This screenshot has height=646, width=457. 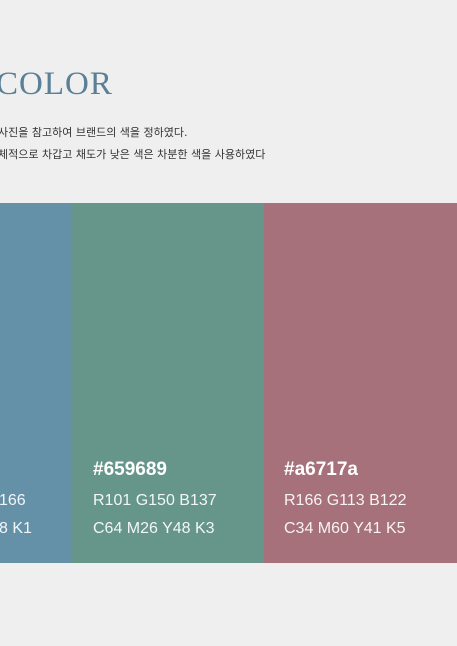 What do you see at coordinates (321, 469) in the screenshot?
I see `swatch-hex-code: #a6717a` at bounding box center [321, 469].